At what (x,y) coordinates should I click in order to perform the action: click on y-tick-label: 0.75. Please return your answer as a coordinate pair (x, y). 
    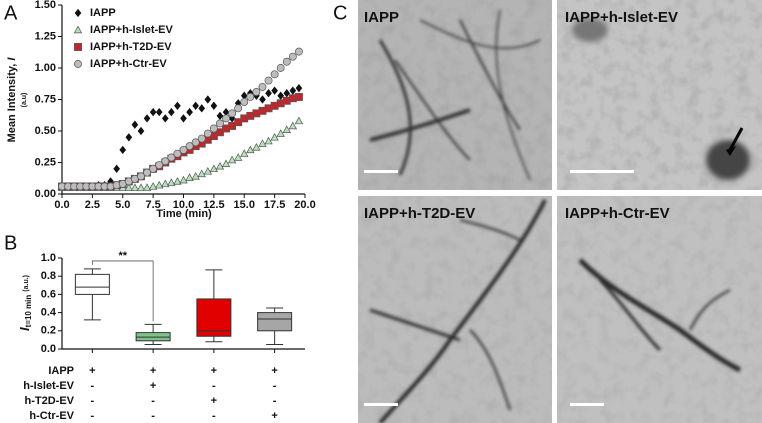
    Looking at the image, I should click on (45, 99).